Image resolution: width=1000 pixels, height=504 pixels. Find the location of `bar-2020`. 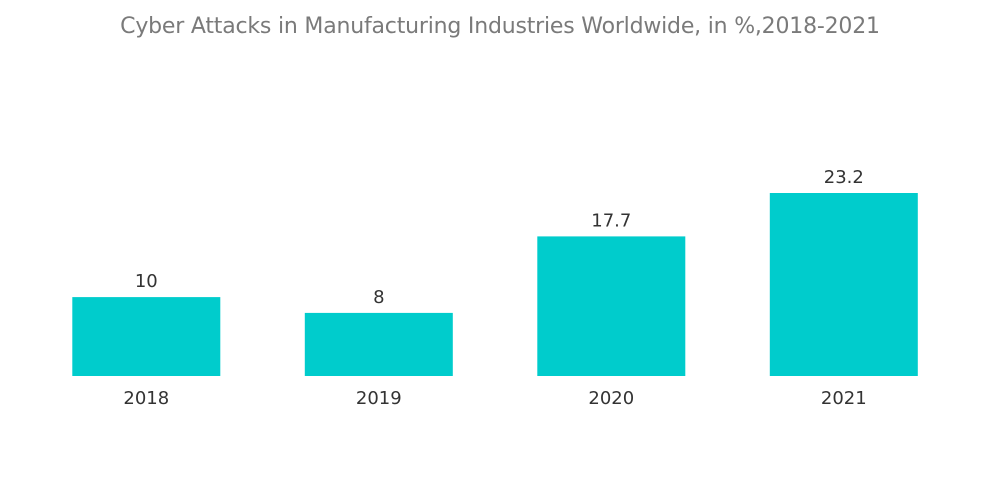

bar-2020 is located at coordinates (611, 306).